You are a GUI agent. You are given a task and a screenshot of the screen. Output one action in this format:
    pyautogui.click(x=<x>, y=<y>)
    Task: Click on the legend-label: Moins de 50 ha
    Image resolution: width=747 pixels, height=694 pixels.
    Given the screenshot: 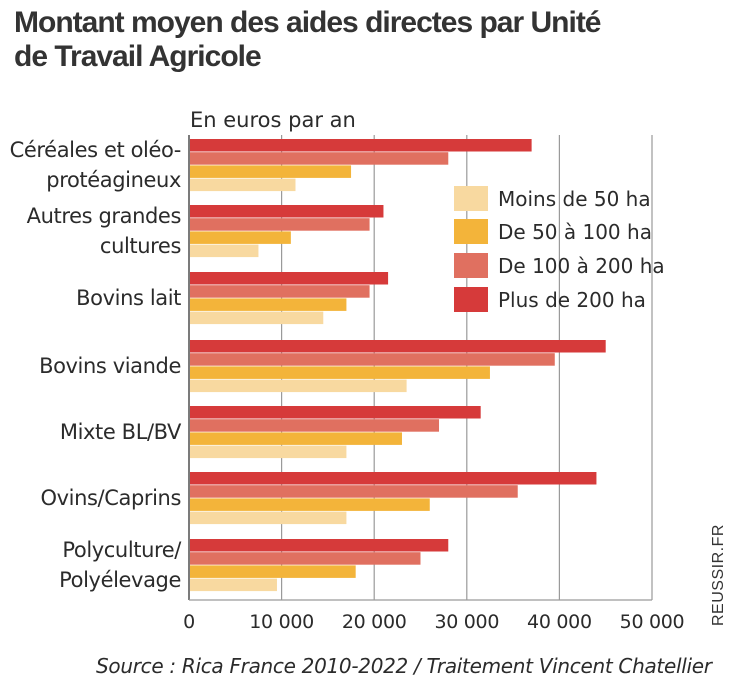 What is the action you would take?
    pyautogui.click(x=574, y=199)
    